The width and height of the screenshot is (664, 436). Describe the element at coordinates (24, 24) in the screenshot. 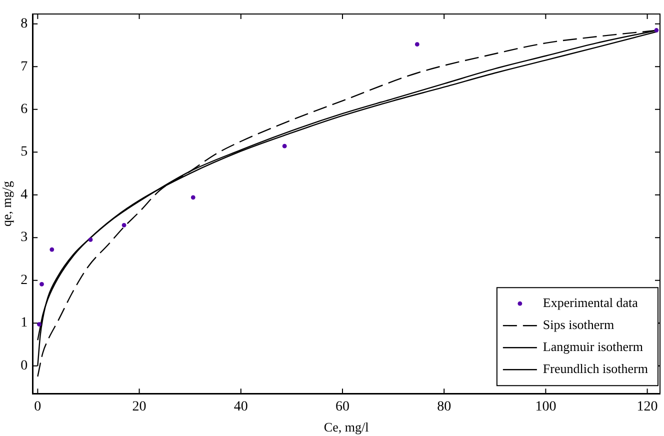

I see `y-tick-label: 8` at that location.